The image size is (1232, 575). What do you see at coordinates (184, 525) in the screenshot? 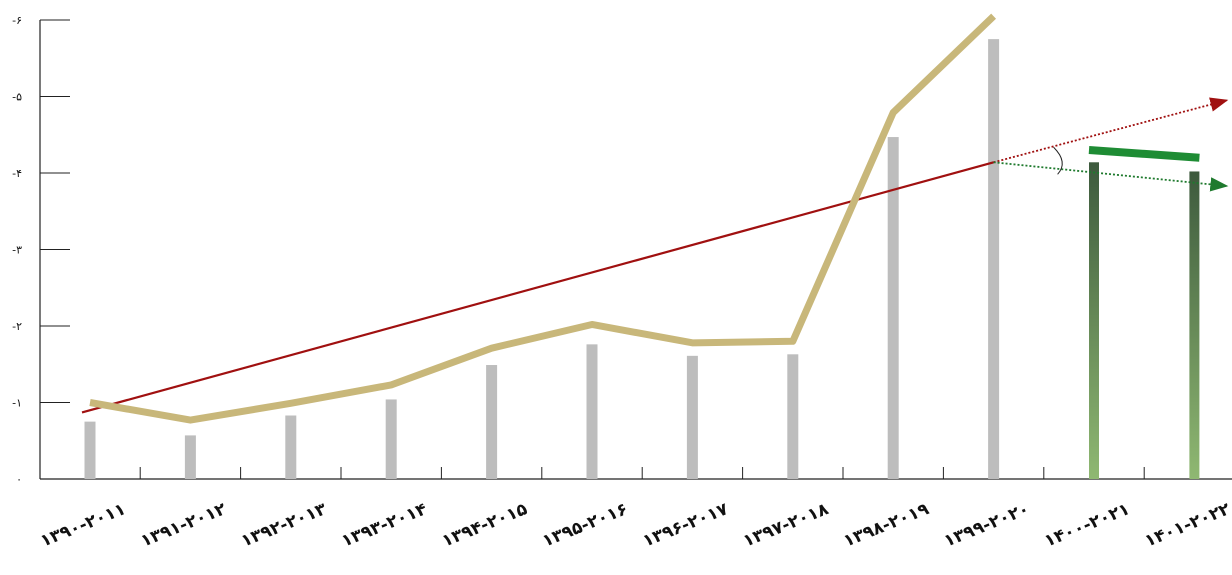
I see `x-tick-label: ۱۳۹۱-۲۰۱۲` at bounding box center [184, 525].